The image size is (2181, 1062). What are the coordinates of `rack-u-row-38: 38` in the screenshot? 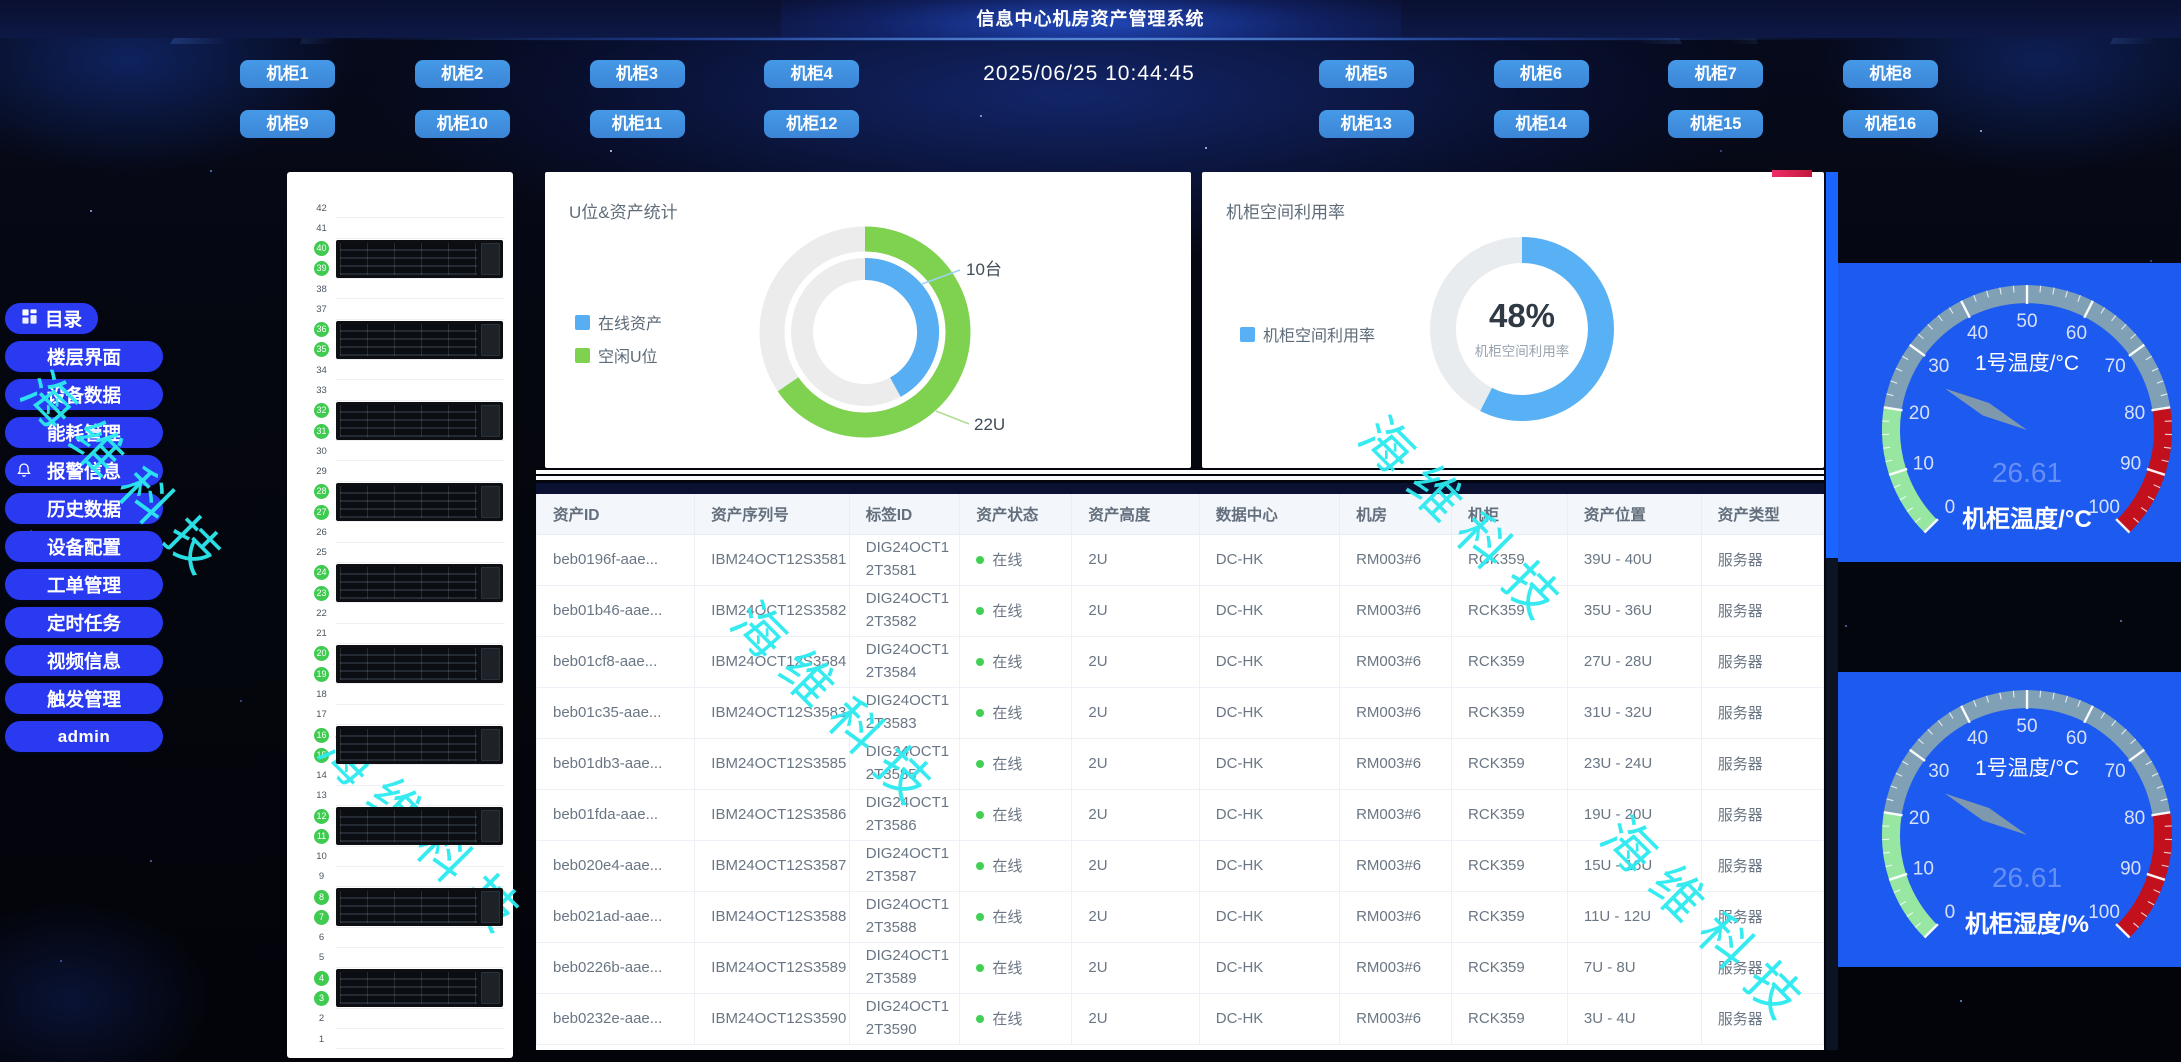 It's located at (409, 289).